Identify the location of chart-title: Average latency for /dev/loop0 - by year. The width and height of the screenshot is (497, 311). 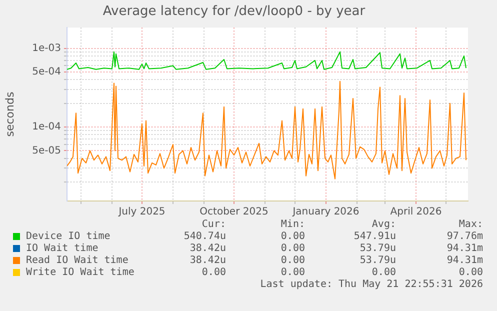
(234, 12).